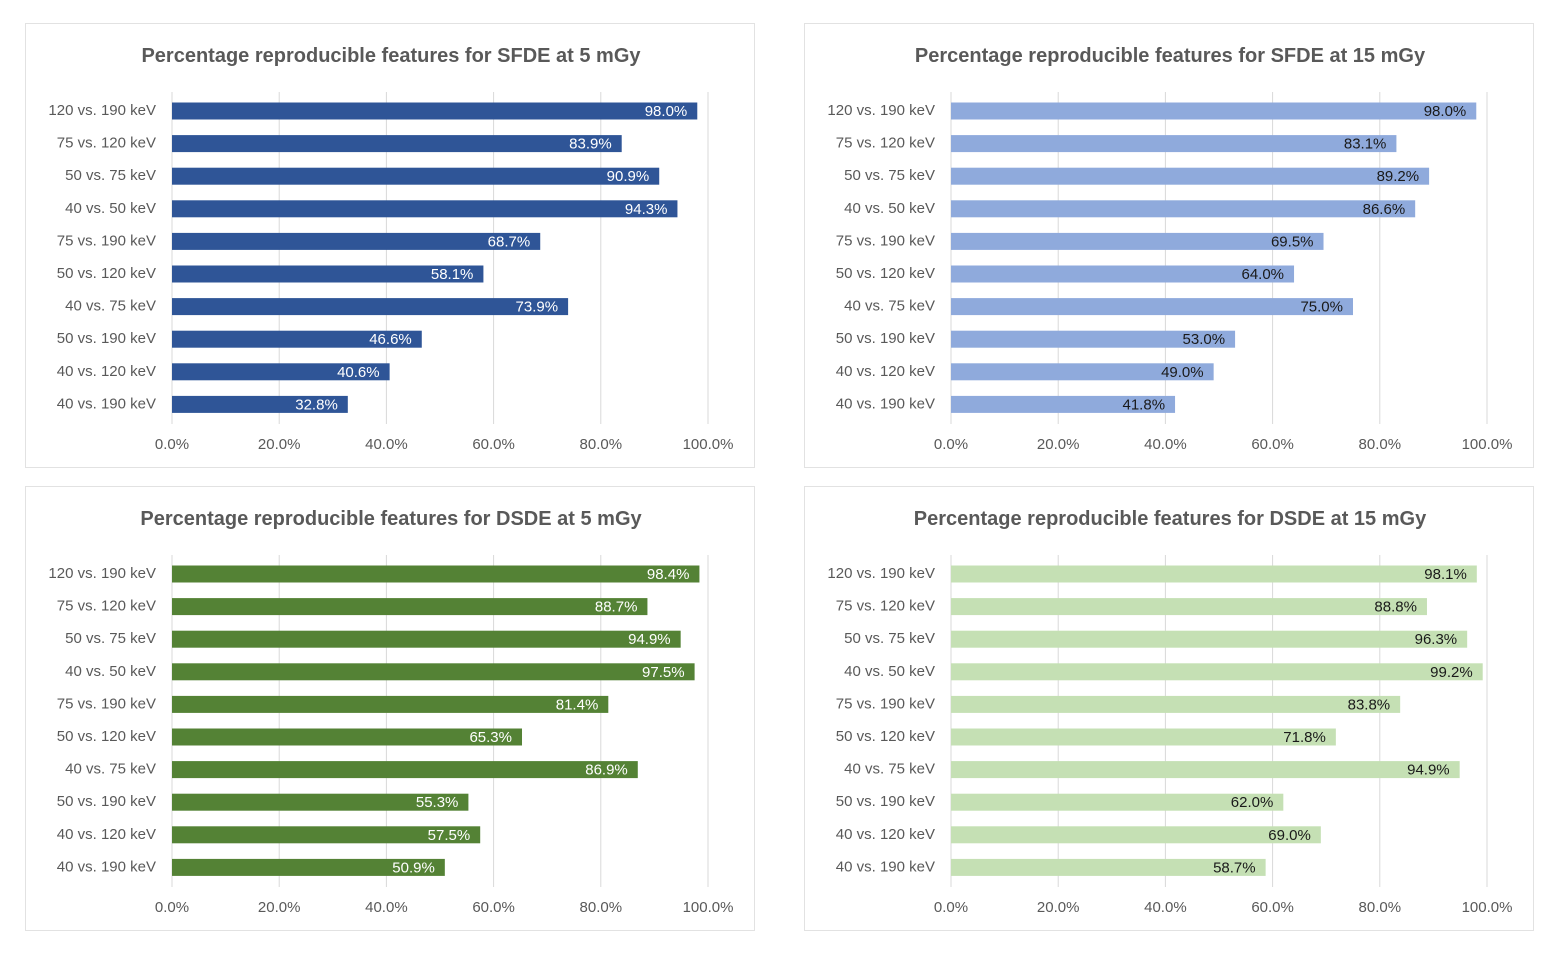 This screenshot has width=1558, height=962. I want to click on data-label: 88.8%, so click(1395, 607).